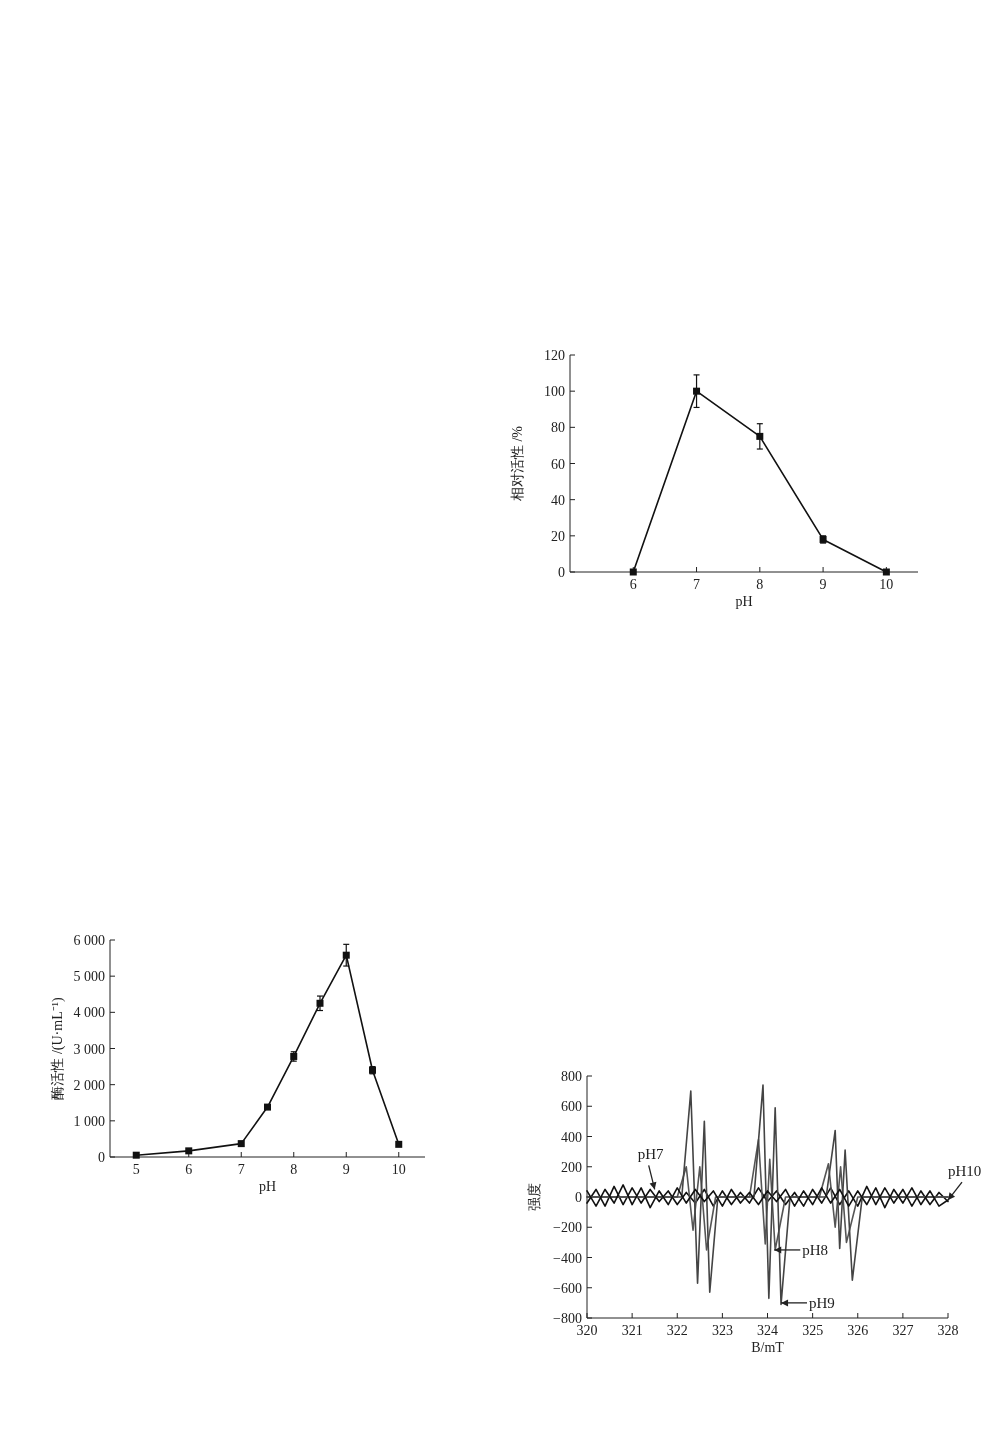  What do you see at coordinates (571, 1107) in the screenshot?
I see `y-tick-label: 600` at bounding box center [571, 1107].